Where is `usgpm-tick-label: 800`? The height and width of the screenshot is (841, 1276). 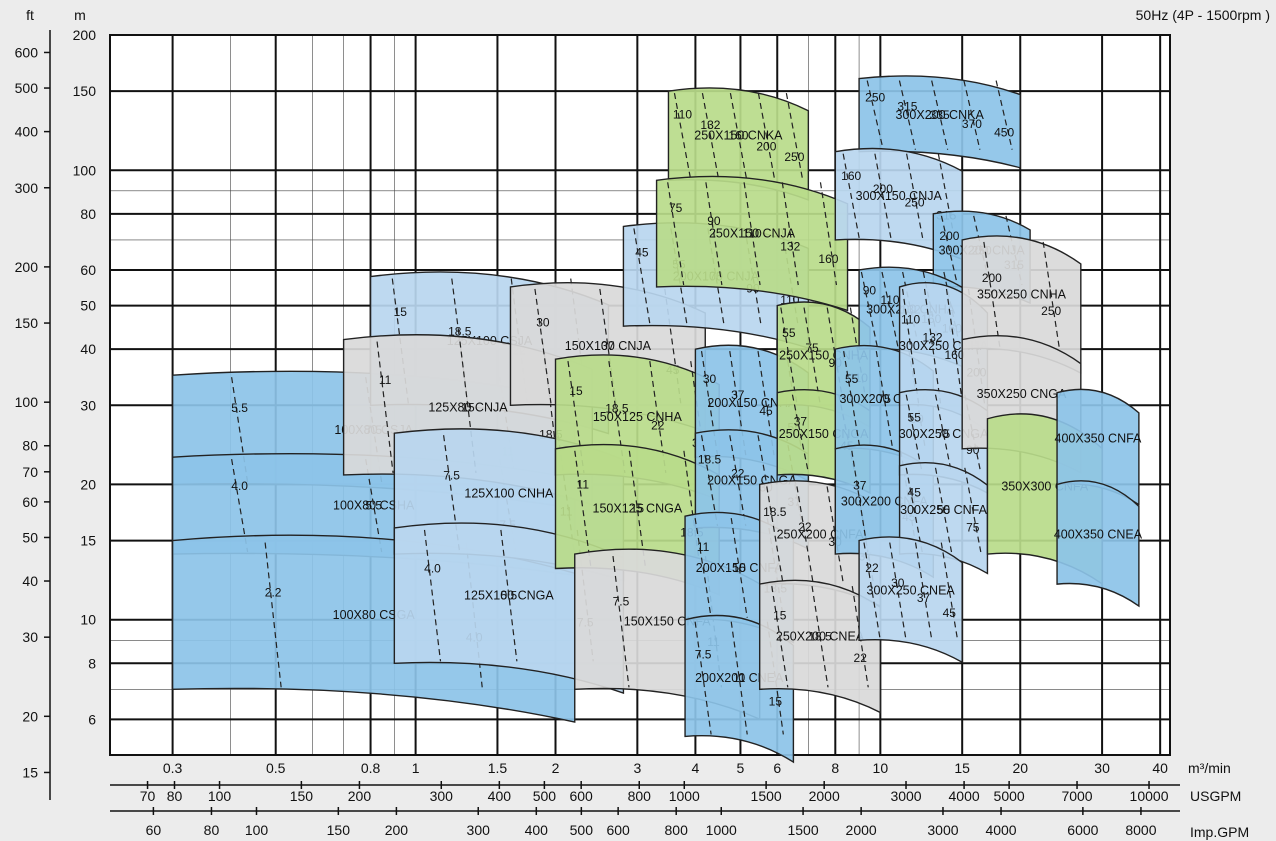 usgpm-tick-label: 800 is located at coordinates (640, 796).